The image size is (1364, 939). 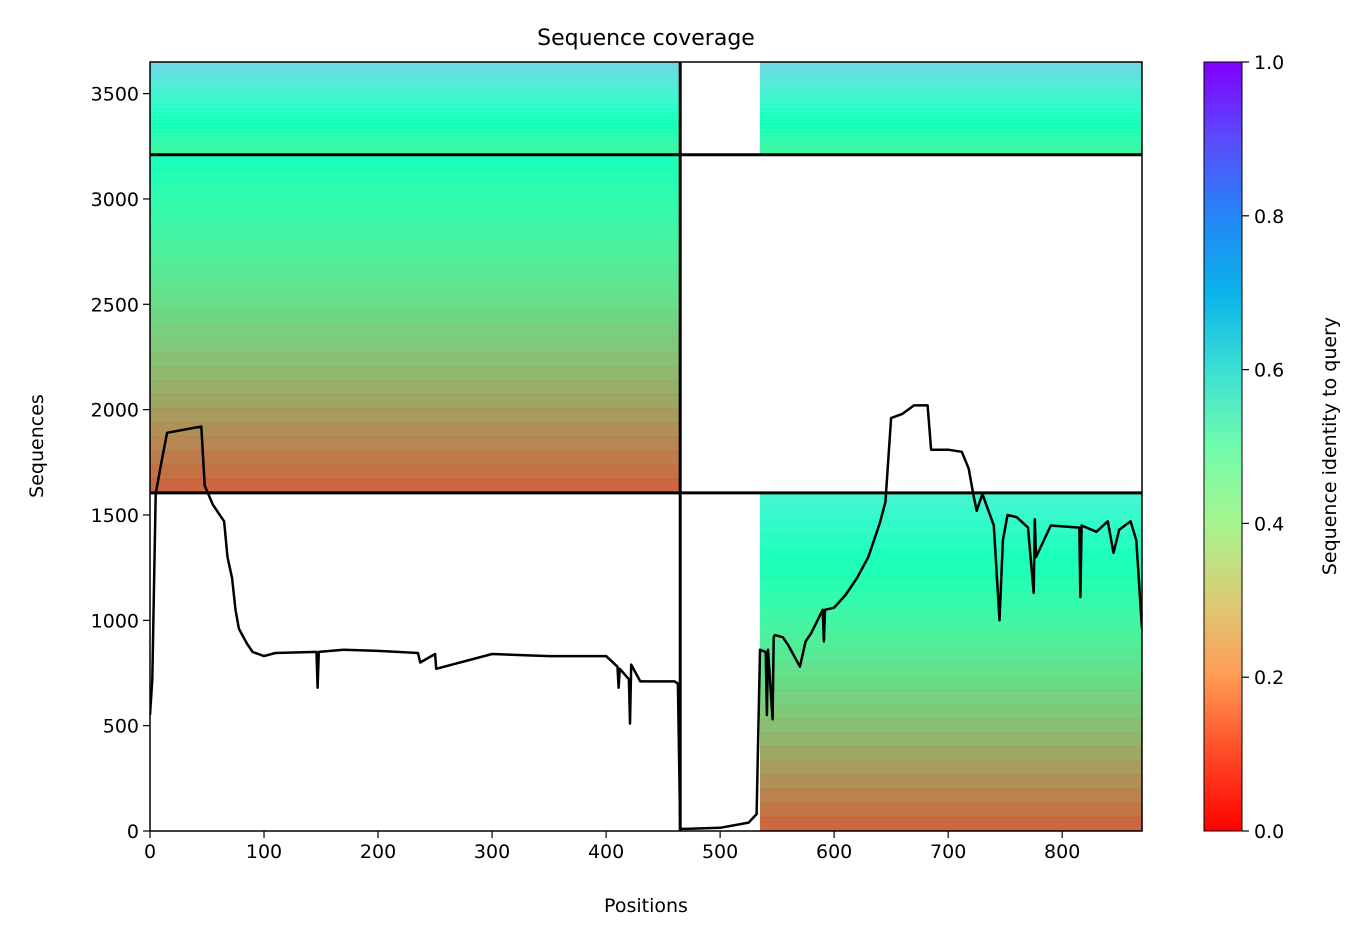 What do you see at coordinates (948, 852) in the screenshot?
I see `x-tick-label: 700` at bounding box center [948, 852].